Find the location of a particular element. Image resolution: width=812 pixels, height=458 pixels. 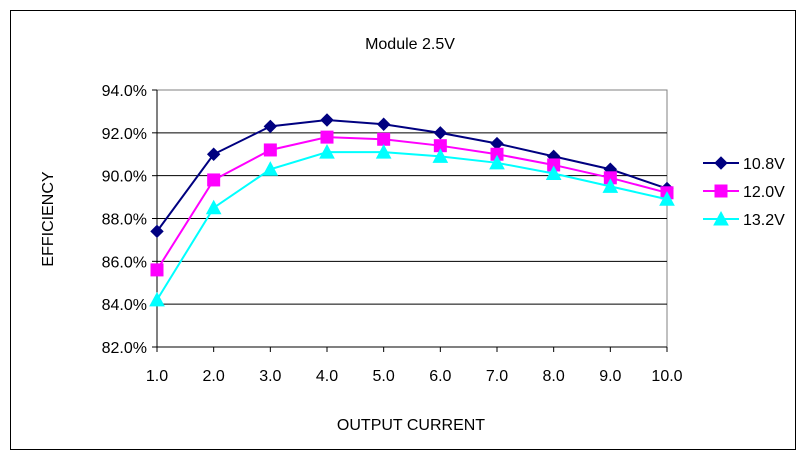

legend-label-132v: 13.2V is located at coordinates (764, 220).